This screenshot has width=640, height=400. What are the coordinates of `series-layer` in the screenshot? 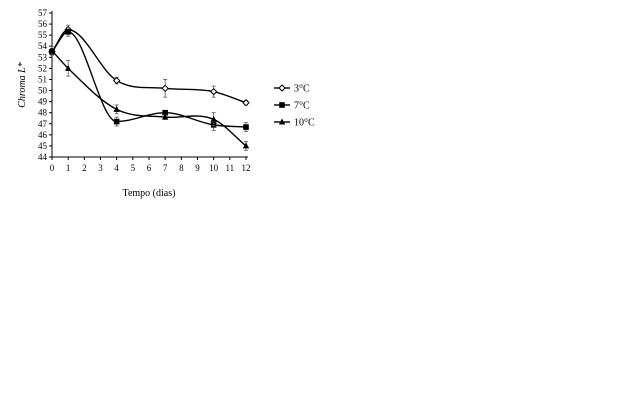 It's located at (149, 87).